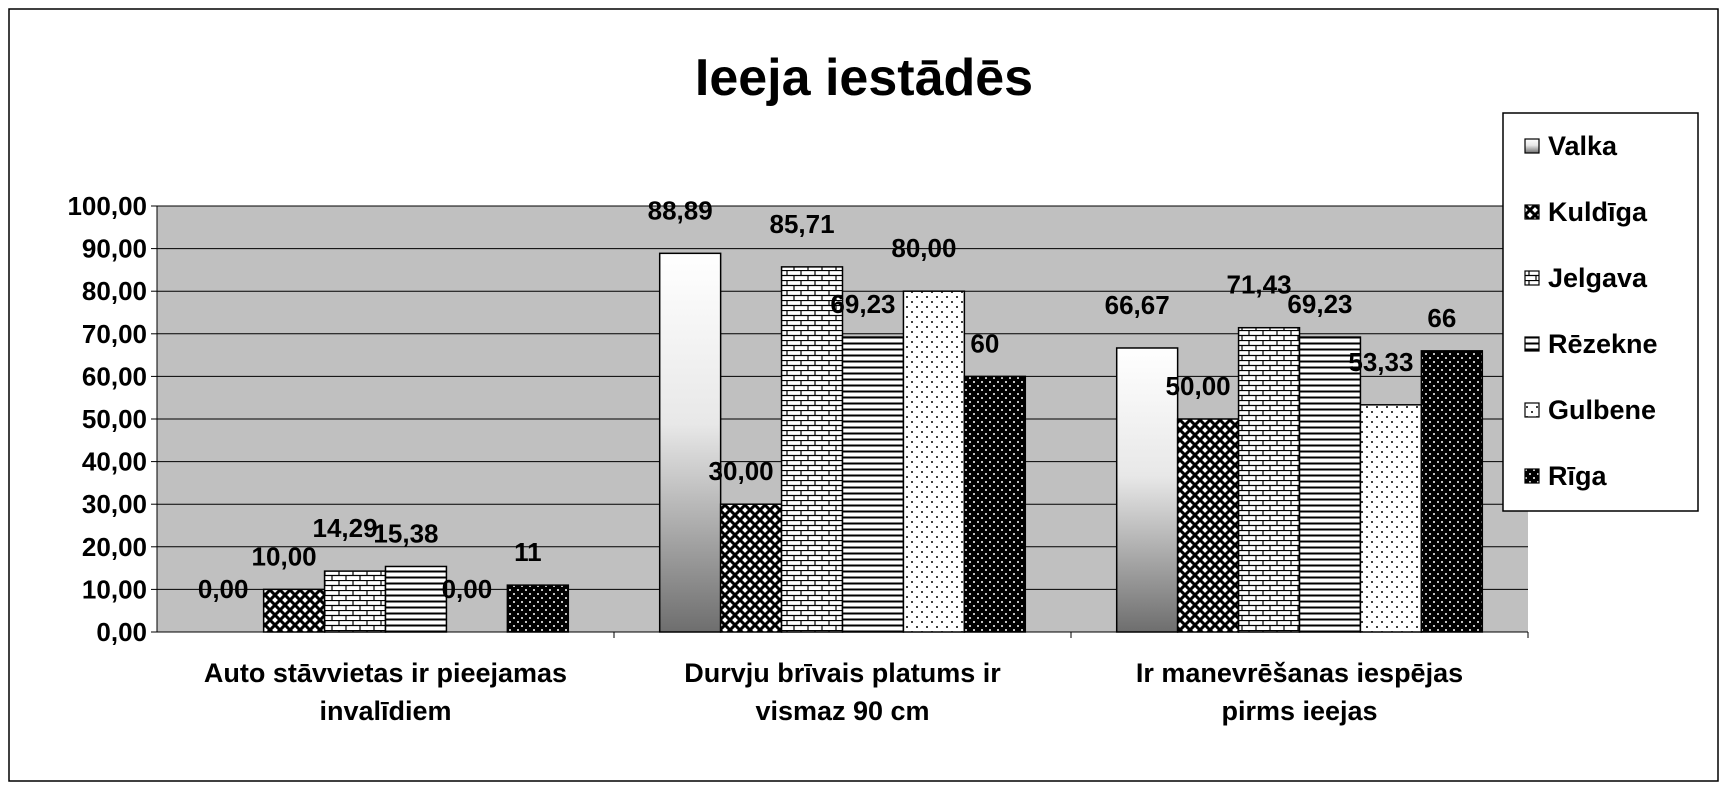  What do you see at coordinates (405, 533) in the screenshot?
I see `data-label: 15,38` at bounding box center [405, 533].